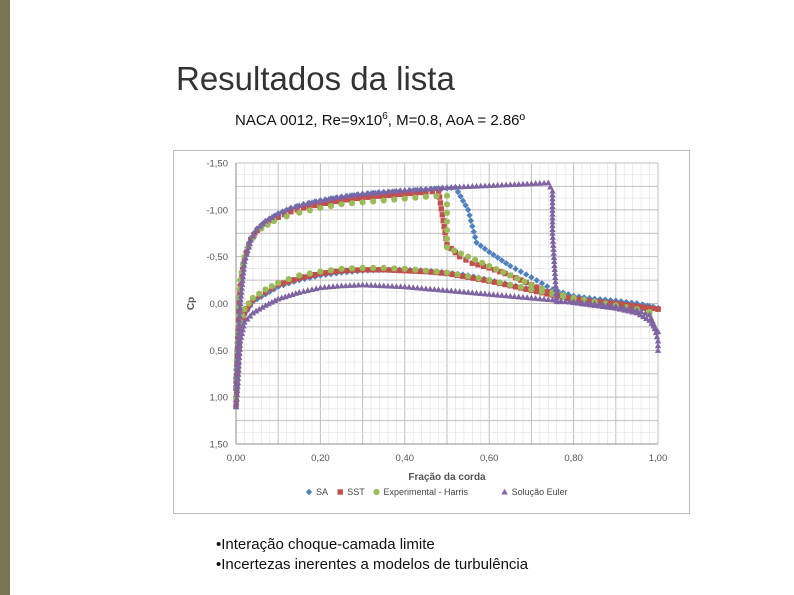  Describe the element at coordinates (356, 492) in the screenshot. I see `legend-label: SST` at that location.